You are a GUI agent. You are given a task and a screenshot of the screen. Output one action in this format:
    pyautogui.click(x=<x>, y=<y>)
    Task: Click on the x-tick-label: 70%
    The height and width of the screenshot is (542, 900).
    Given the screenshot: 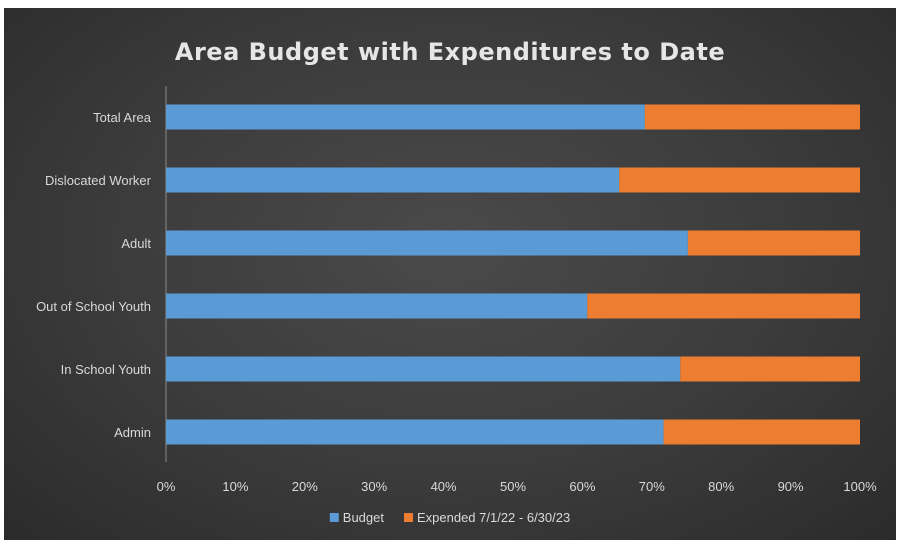 What is the action you would take?
    pyautogui.click(x=652, y=486)
    